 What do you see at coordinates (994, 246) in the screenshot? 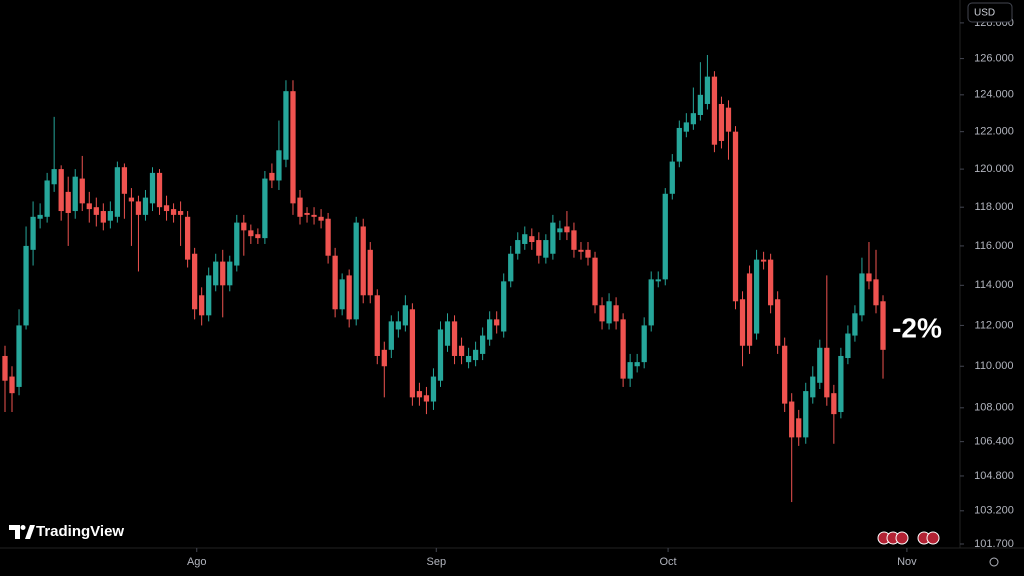
I see `y-tick-label: 116.000` at bounding box center [994, 246].